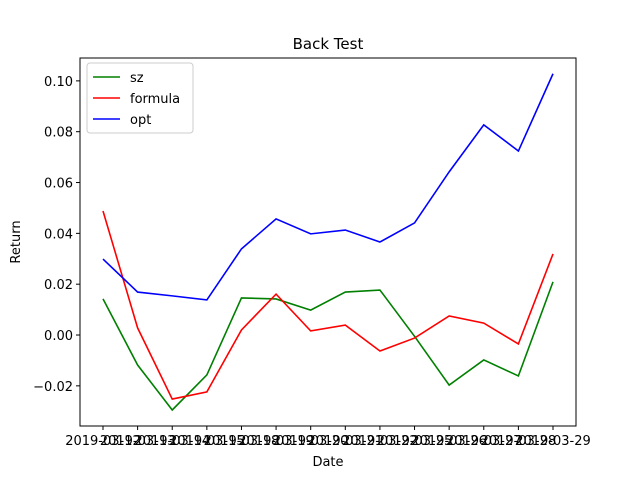 The width and height of the screenshot is (640, 480). I want to click on x-tick-label: 2019-03-22, so click(380, 441).